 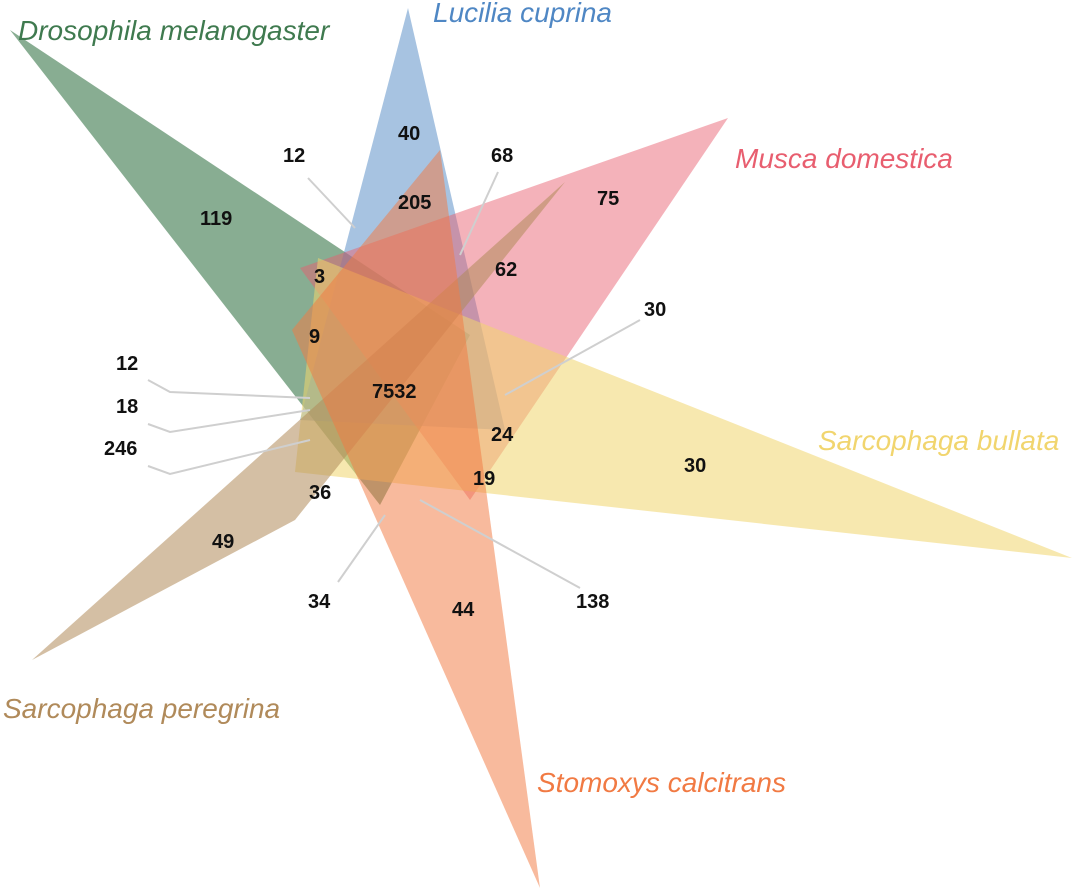 I want to click on label-musca: Musca domestica, so click(x=844, y=158).